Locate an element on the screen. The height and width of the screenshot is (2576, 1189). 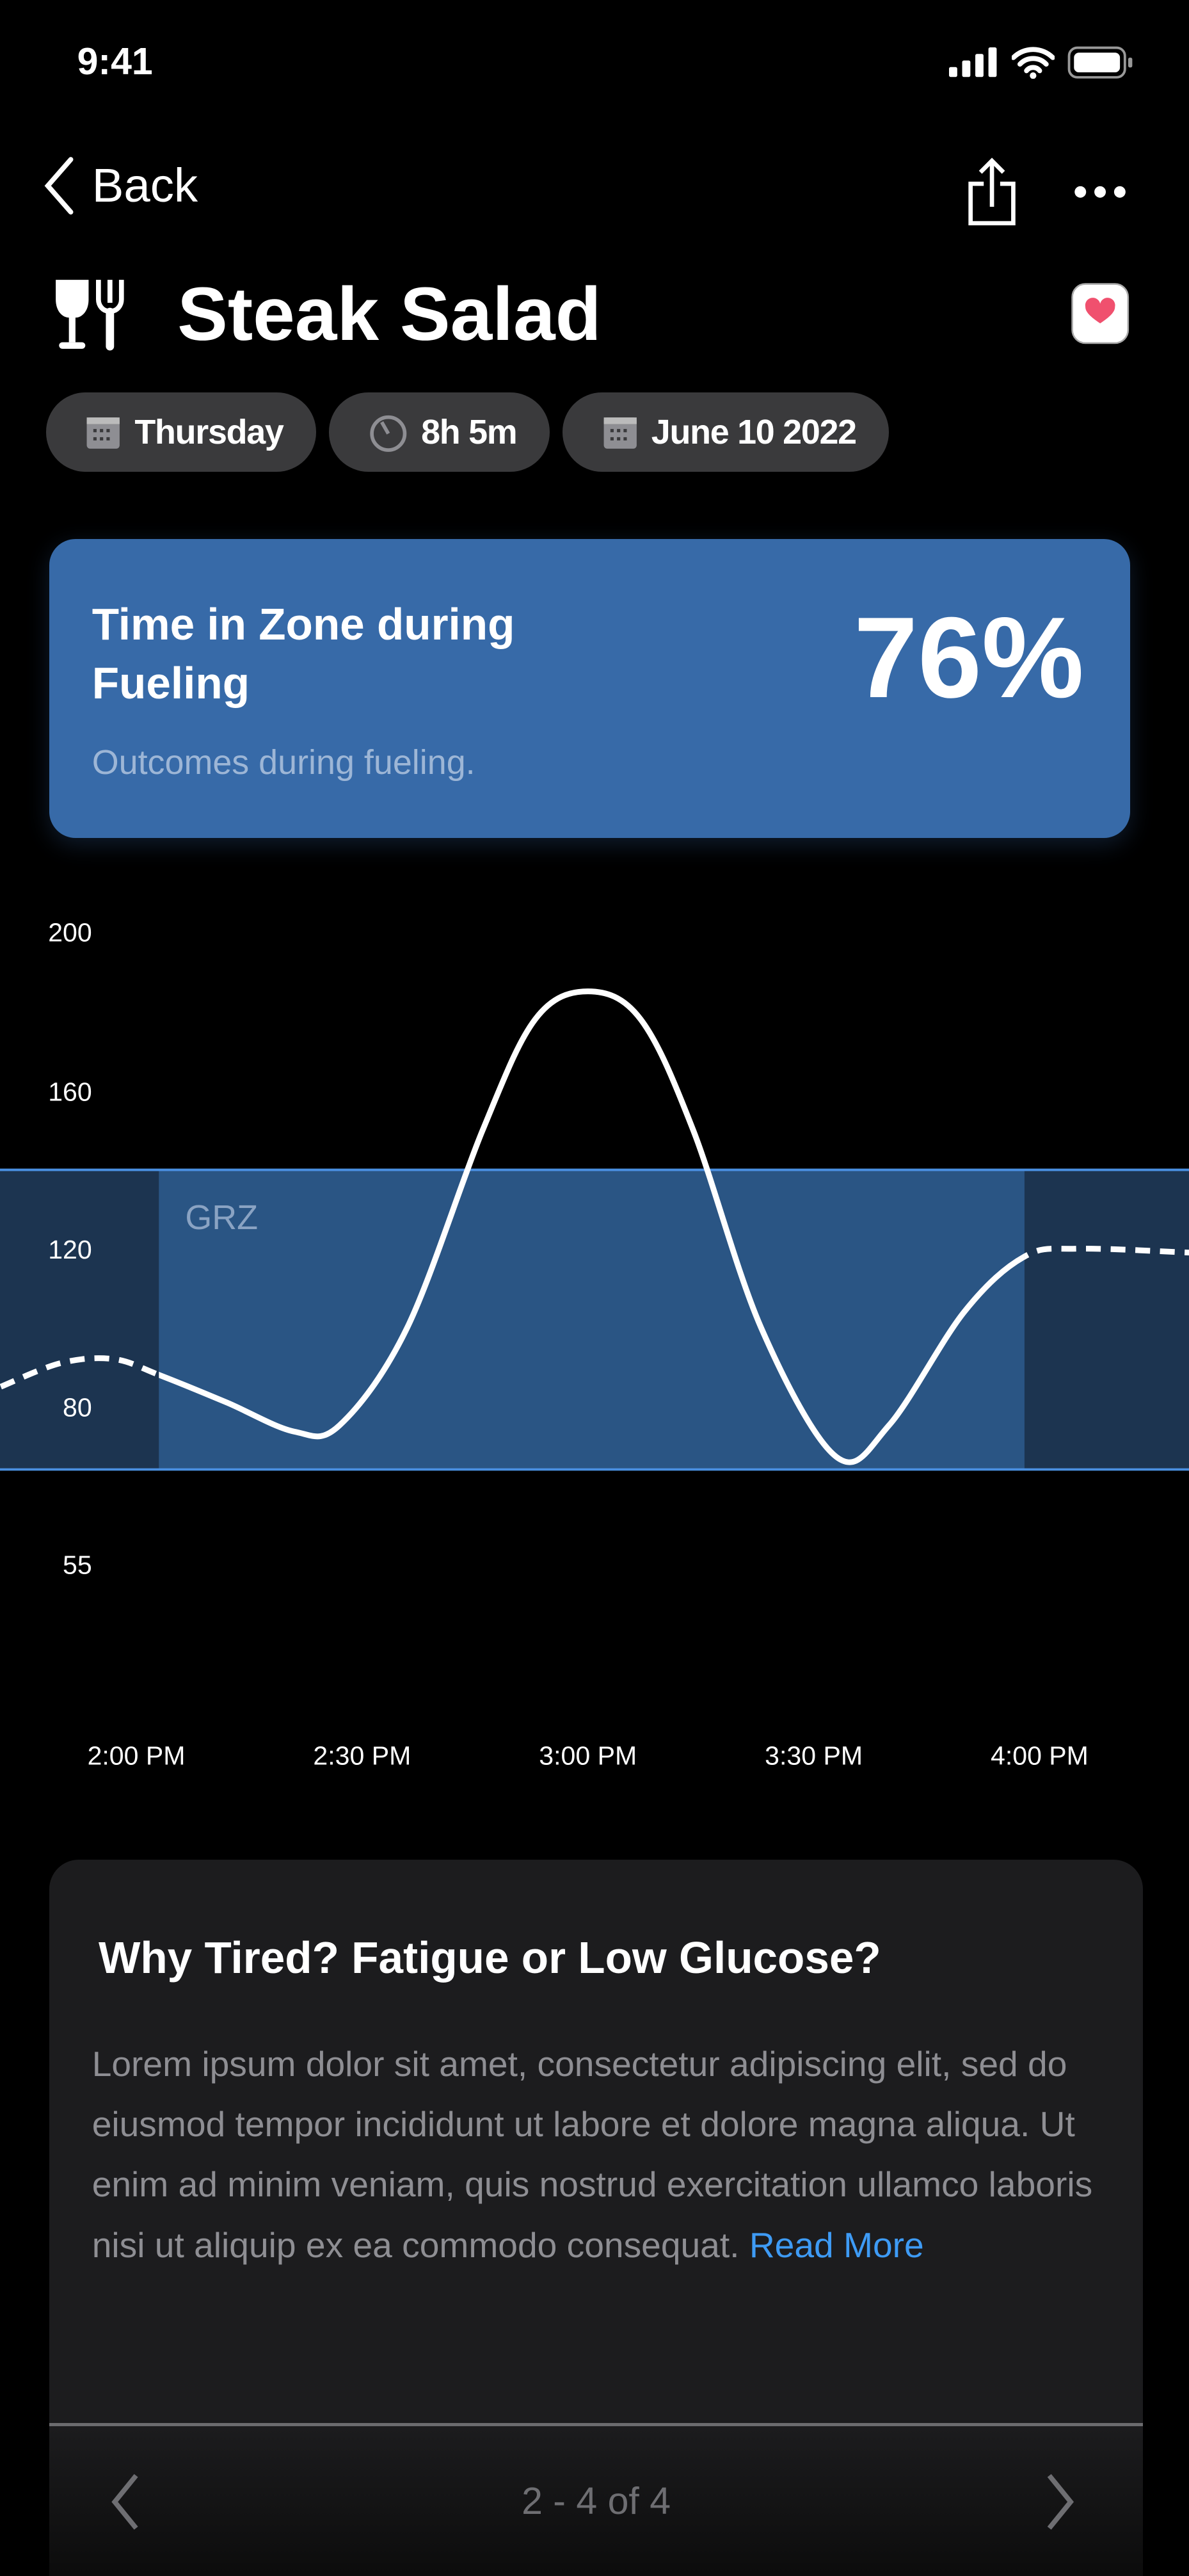
x-tick-label: 3:30 PM is located at coordinates (814, 1755).